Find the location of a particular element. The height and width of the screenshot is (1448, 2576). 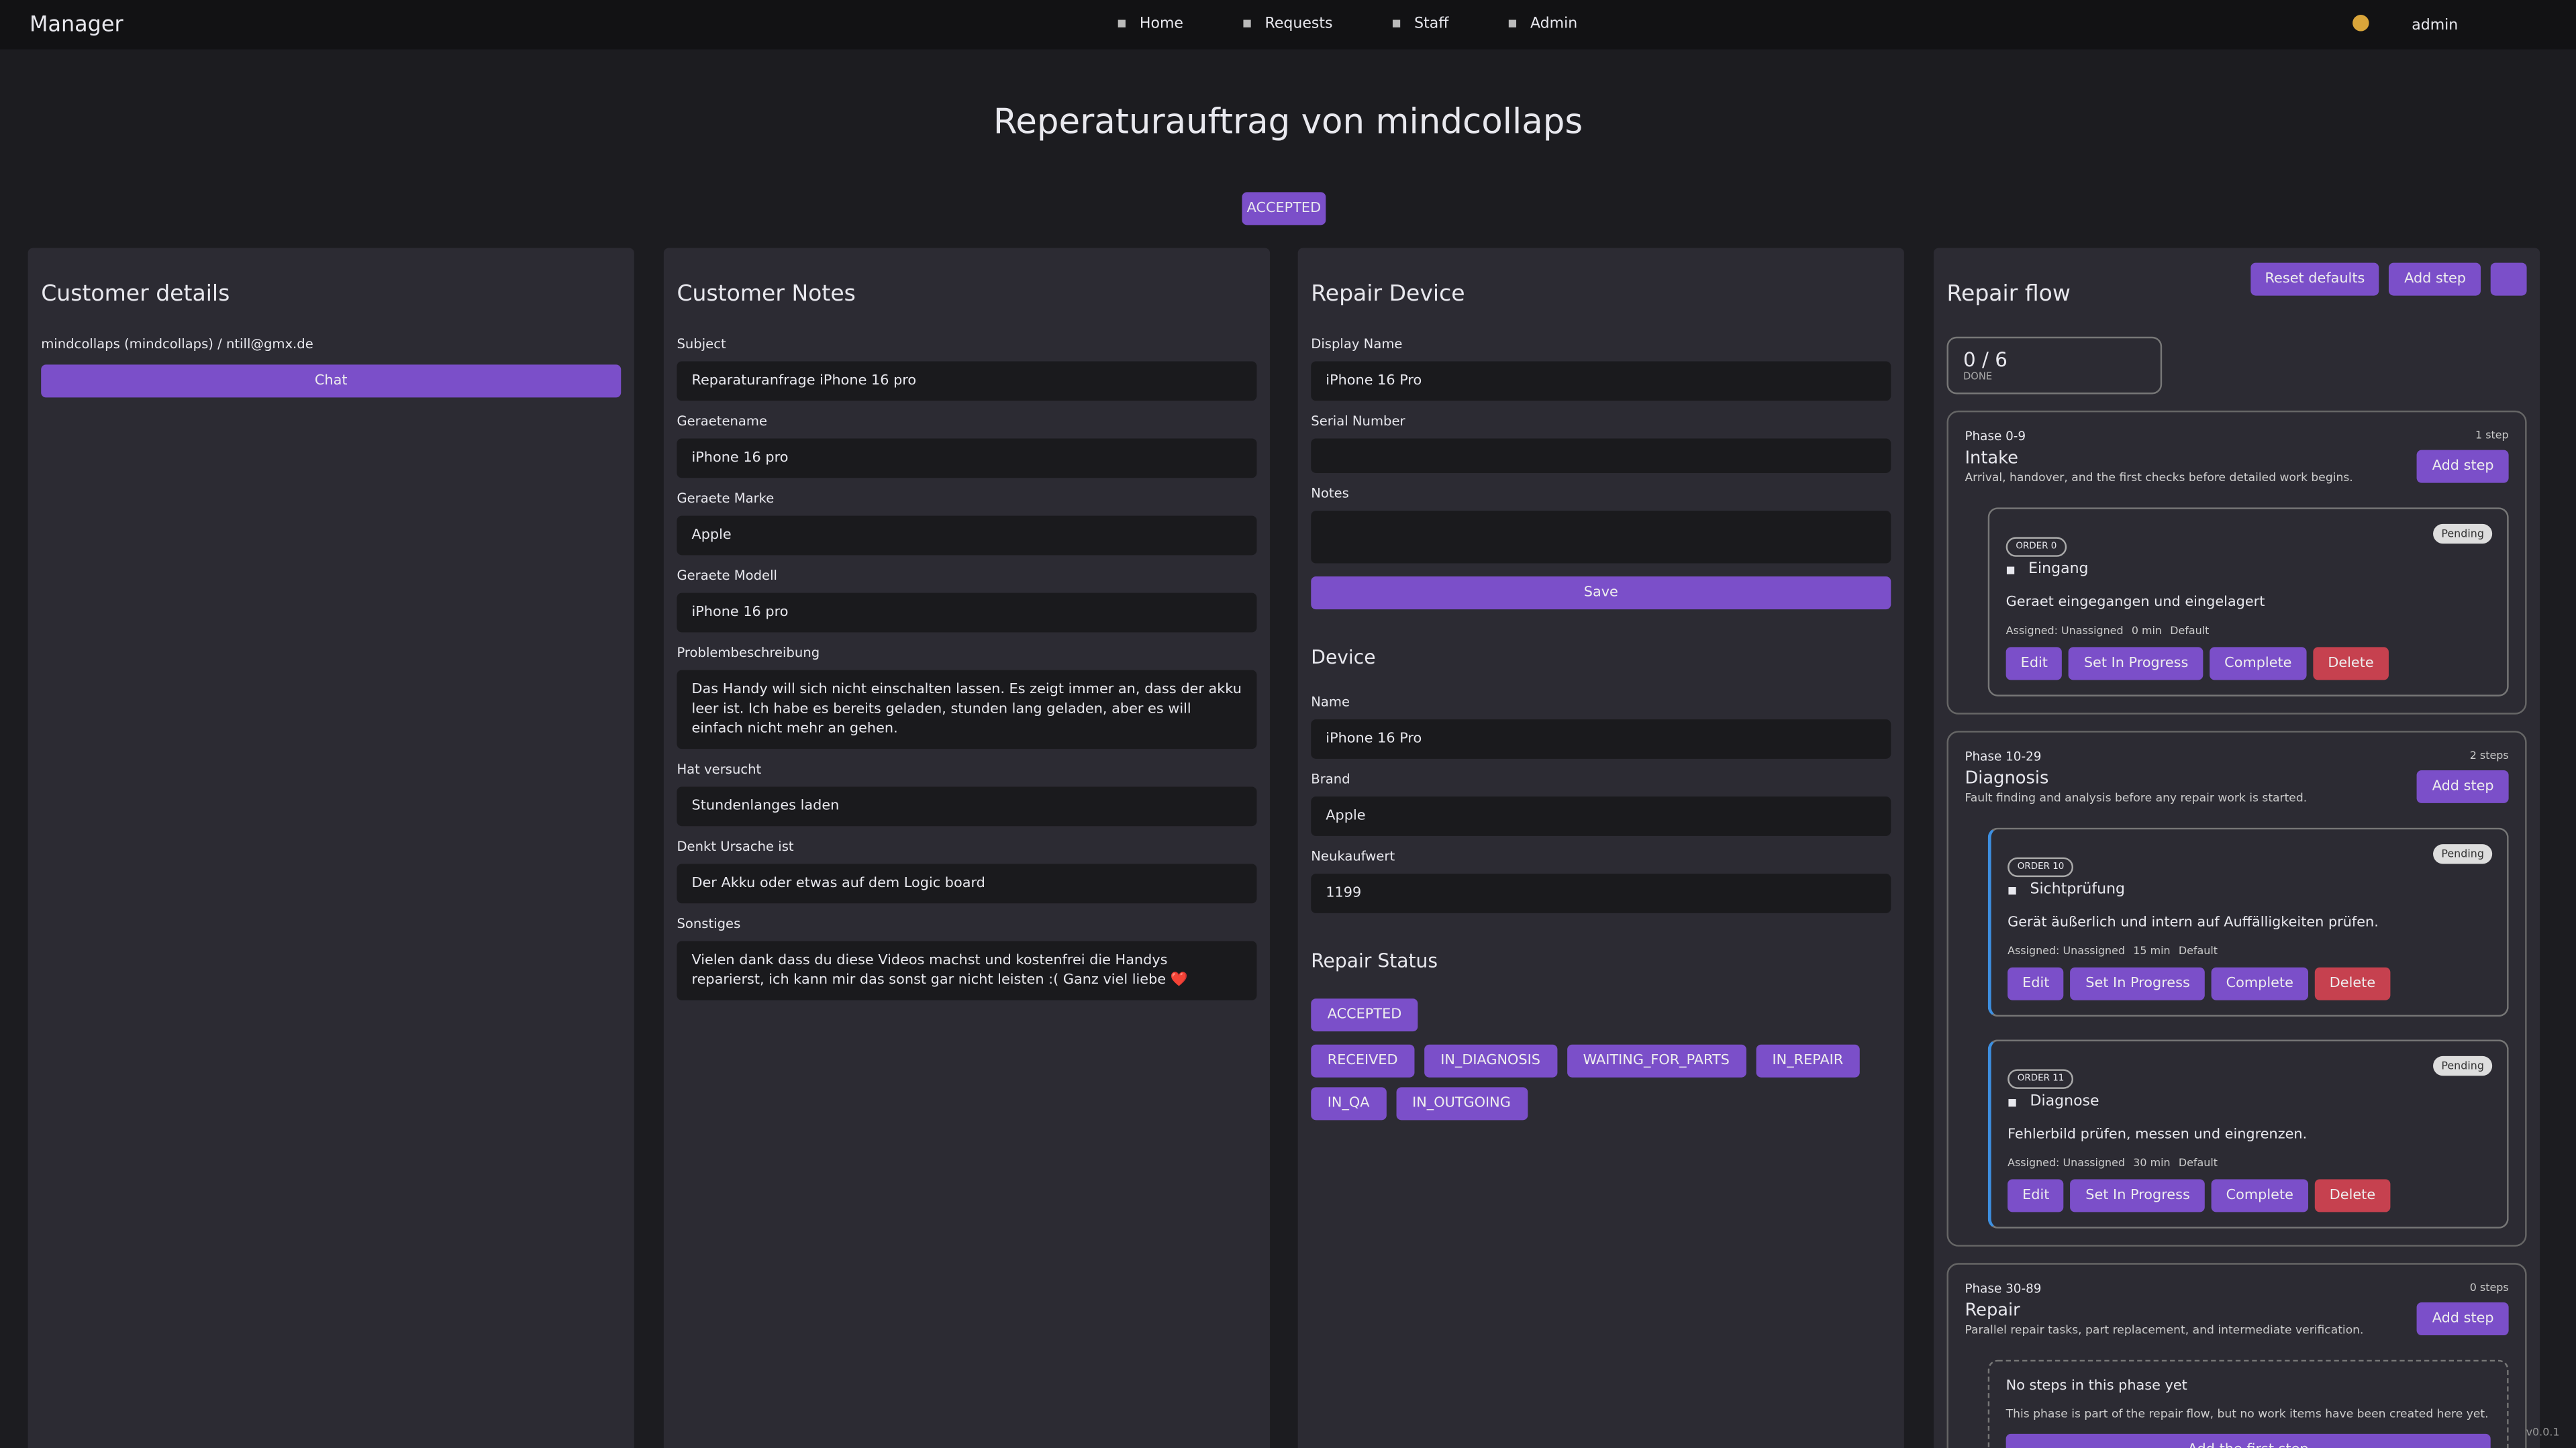

phase-name: Intake is located at coordinates (1991, 458).